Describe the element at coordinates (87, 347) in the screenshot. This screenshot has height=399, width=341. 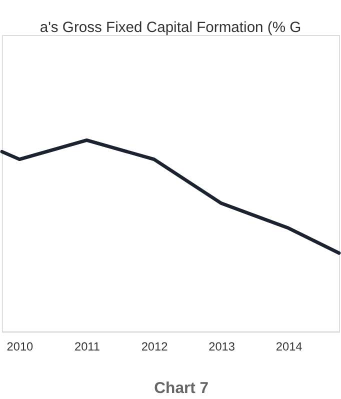
I see `x-tick-label: 2011` at that location.